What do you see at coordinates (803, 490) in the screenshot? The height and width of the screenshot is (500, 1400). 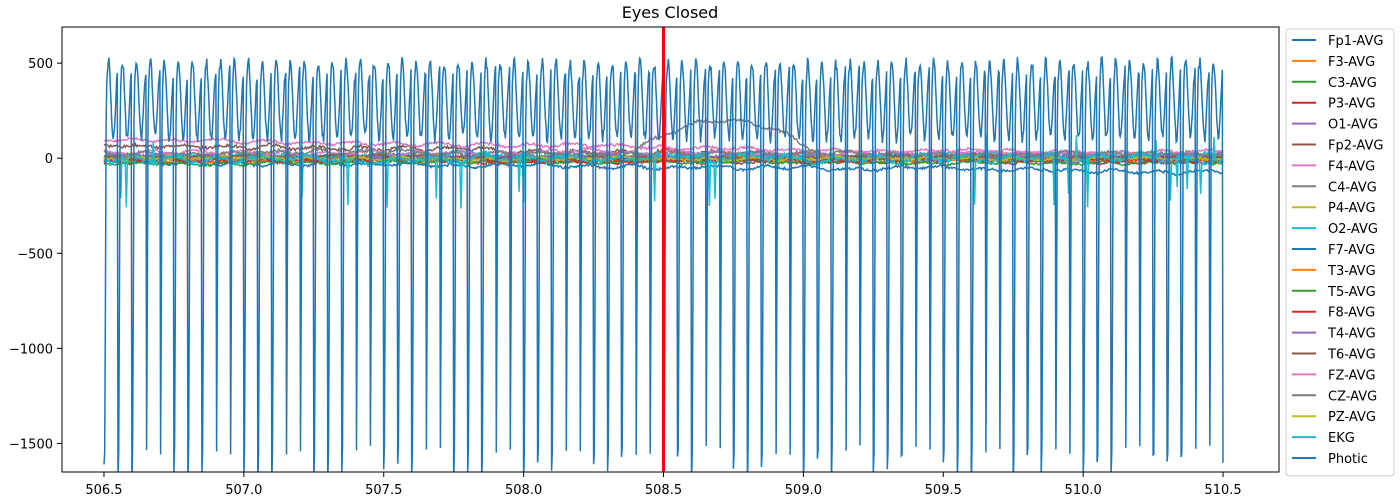 I see `x-tick-label: 509.0` at bounding box center [803, 490].